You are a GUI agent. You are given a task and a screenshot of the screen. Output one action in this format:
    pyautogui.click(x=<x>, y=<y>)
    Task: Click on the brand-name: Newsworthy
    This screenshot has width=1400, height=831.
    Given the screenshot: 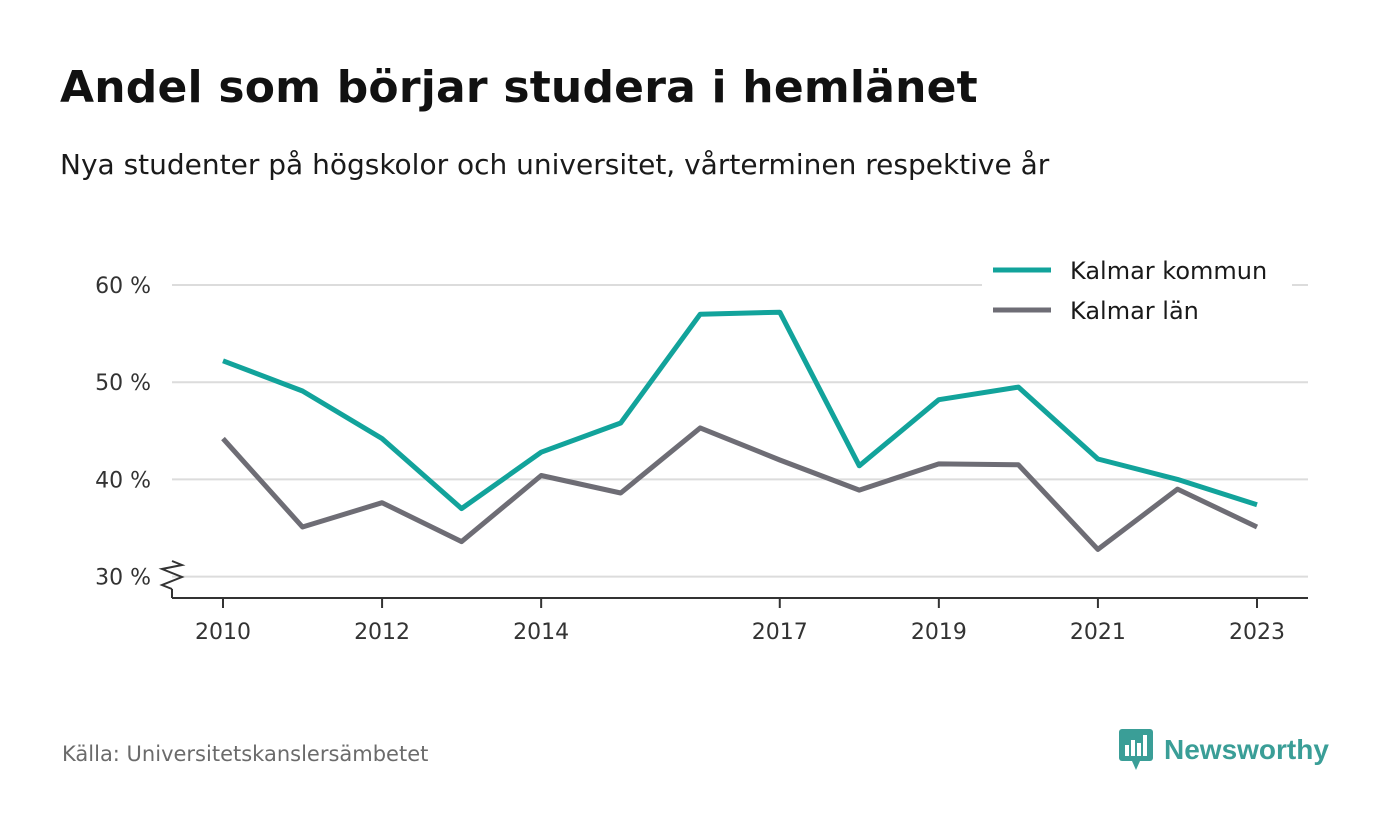 What is the action you would take?
    pyautogui.click(x=1246, y=749)
    